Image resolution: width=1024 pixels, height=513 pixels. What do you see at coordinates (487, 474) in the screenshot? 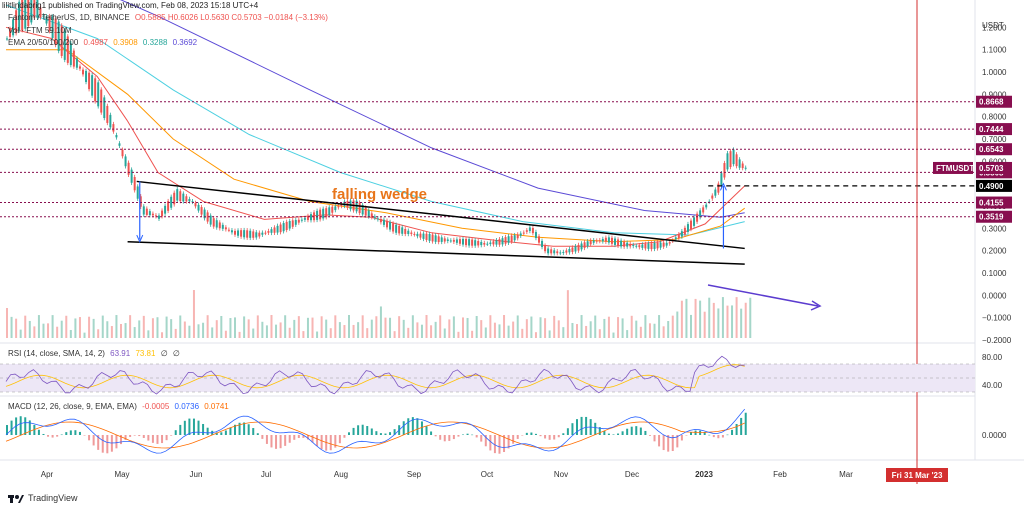
I see `x-tick-label: Oct` at bounding box center [487, 474].